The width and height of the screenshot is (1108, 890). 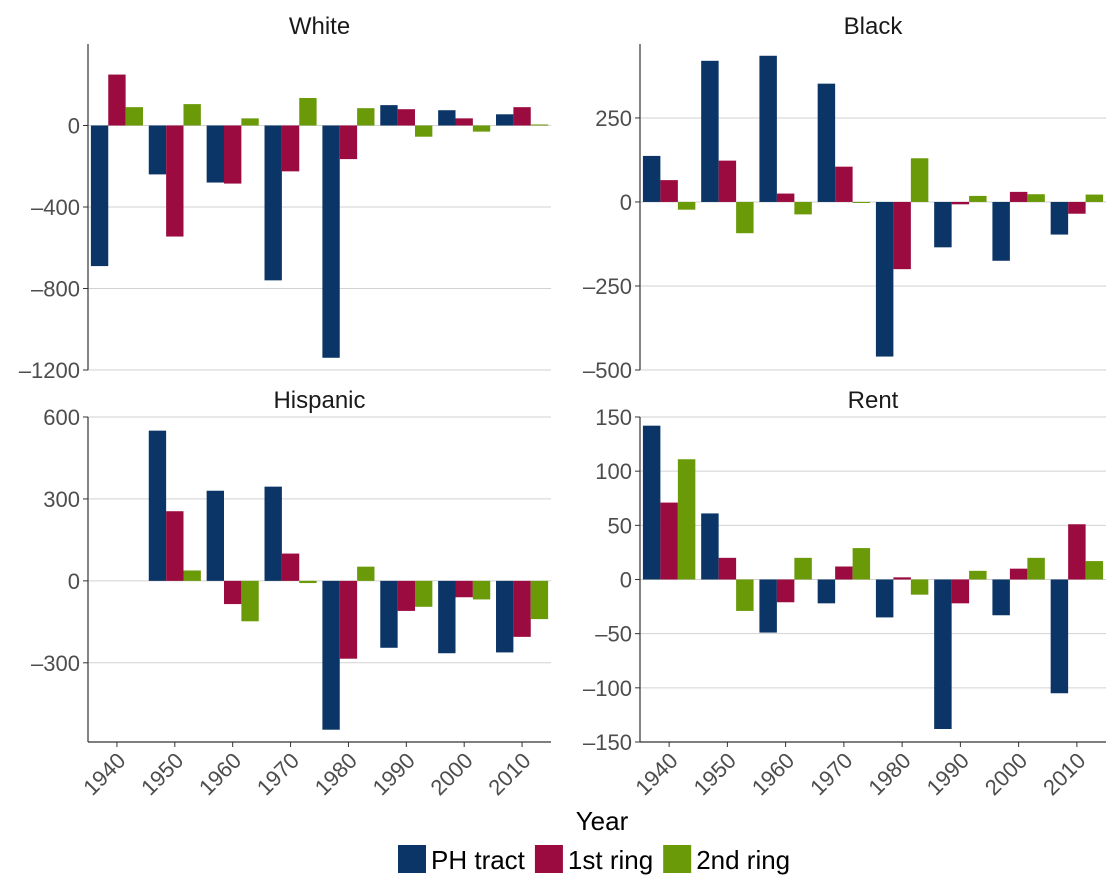 I want to click on bar-black-1970-ph-tract, so click(x=826, y=142).